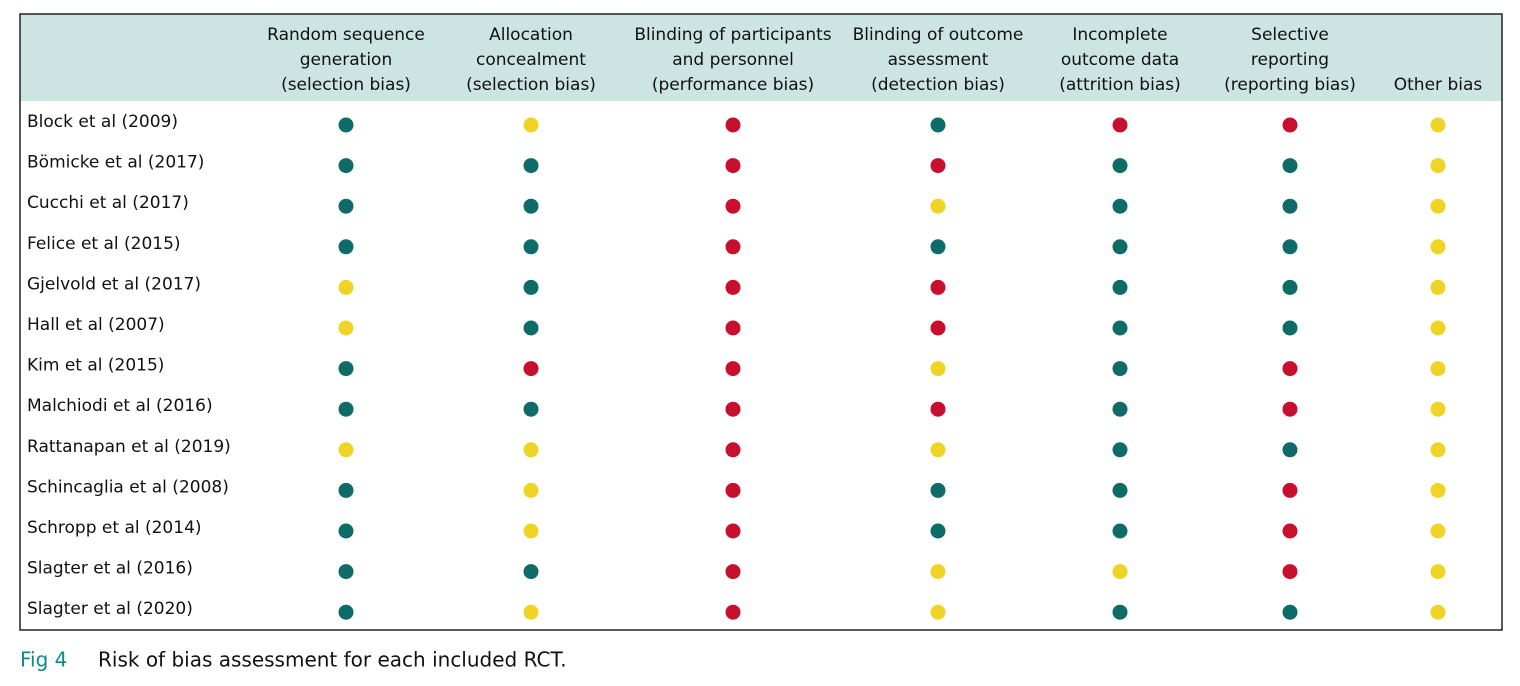  I want to click on study-label: Kim et al (2015), so click(95, 366).